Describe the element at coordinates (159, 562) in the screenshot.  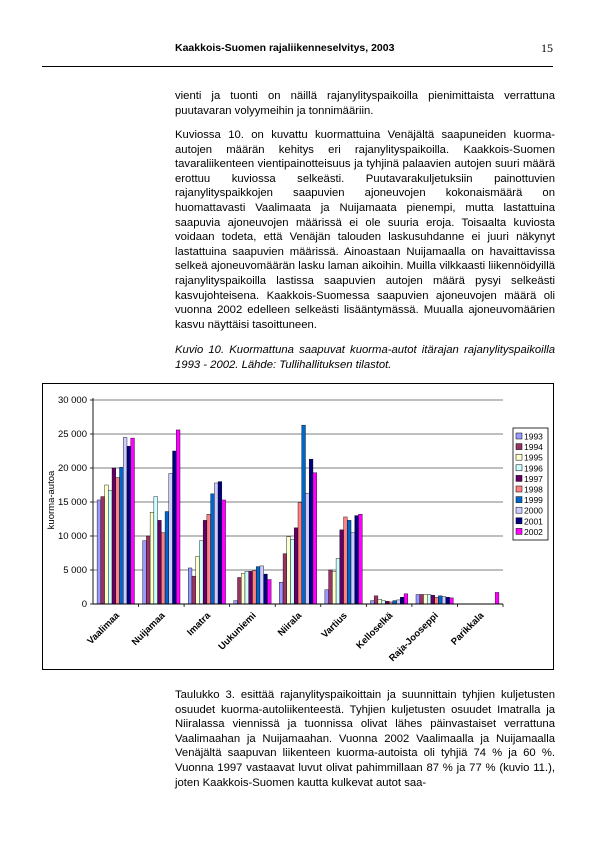
I see `bar-nuijamaa-1997` at that location.